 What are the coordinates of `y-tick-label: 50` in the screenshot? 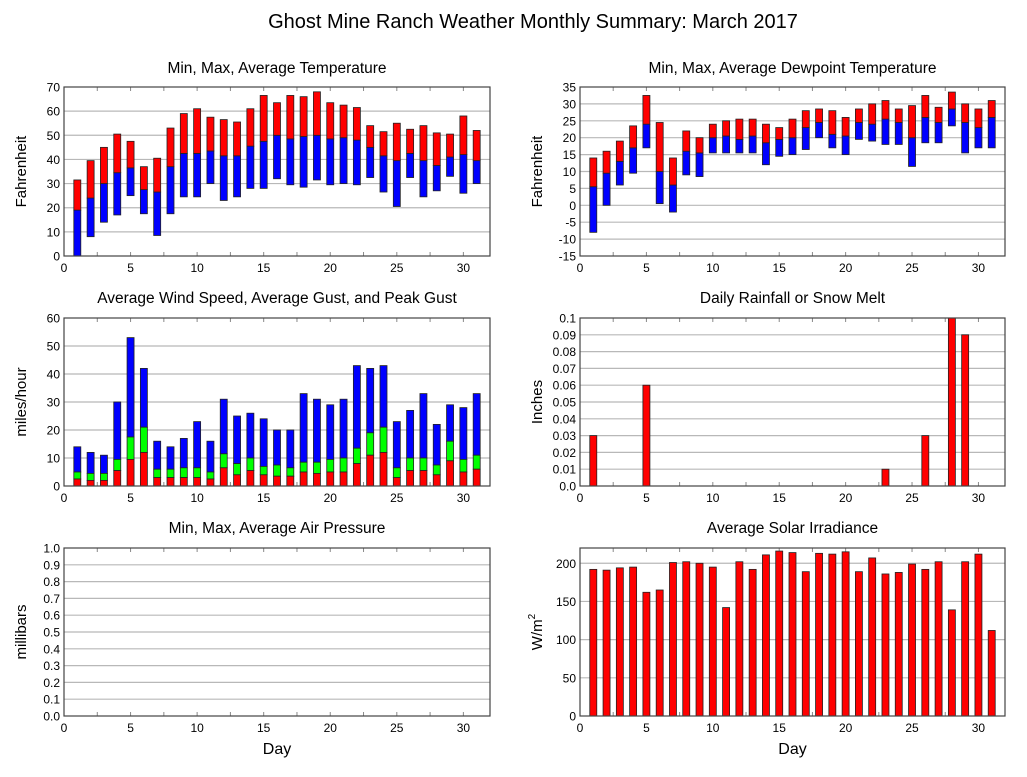 It's located at (54, 136).